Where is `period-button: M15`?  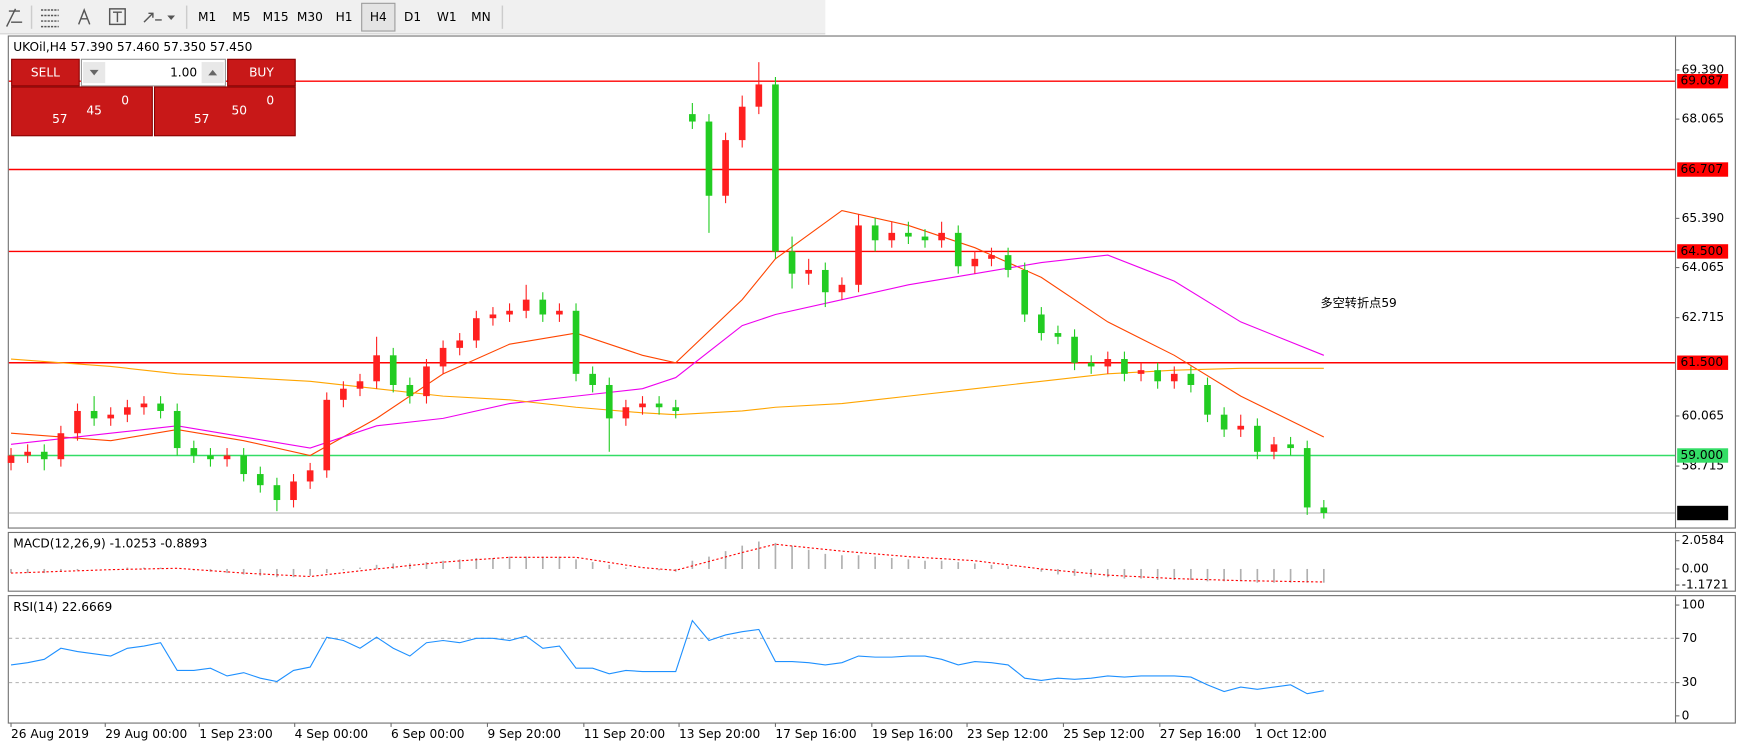 period-button: M15 is located at coordinates (276, 17).